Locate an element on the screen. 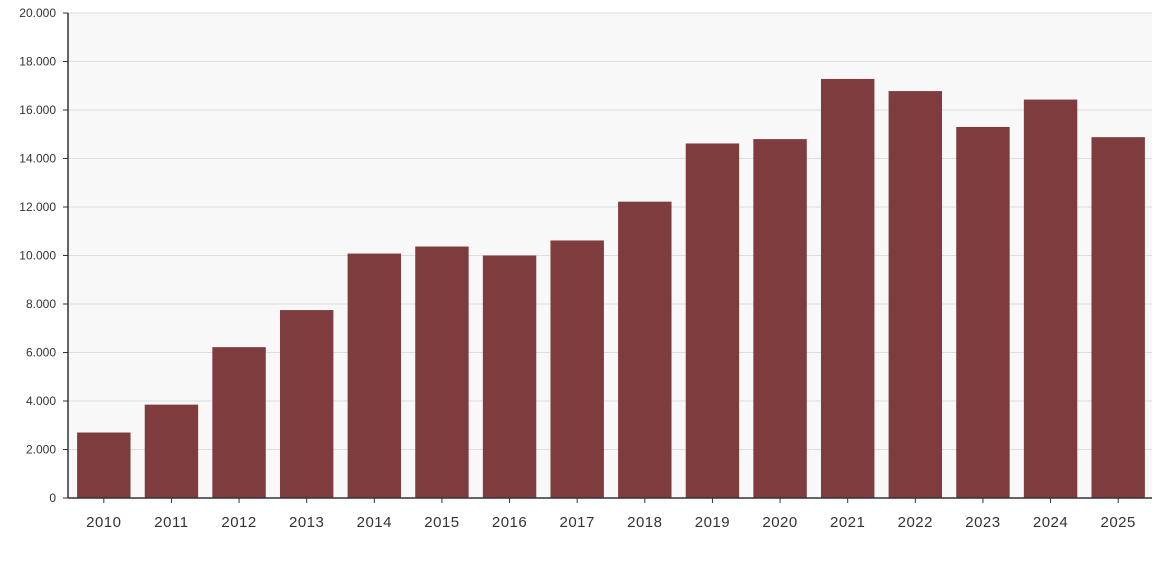  x-tick-label-2010: 2010 is located at coordinates (103, 522).